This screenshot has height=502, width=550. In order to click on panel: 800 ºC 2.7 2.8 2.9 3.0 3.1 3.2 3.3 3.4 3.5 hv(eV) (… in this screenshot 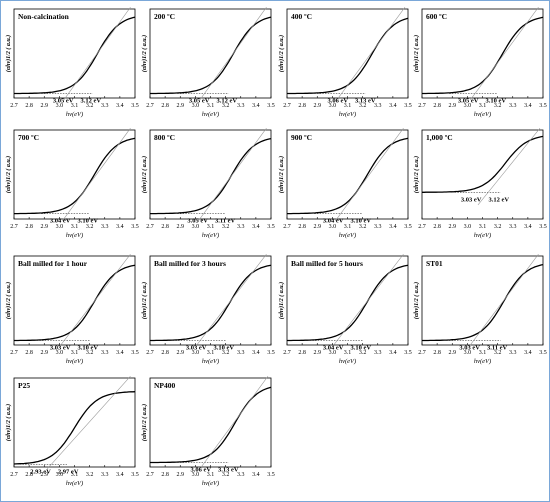, I will do `click(208, 183)`.